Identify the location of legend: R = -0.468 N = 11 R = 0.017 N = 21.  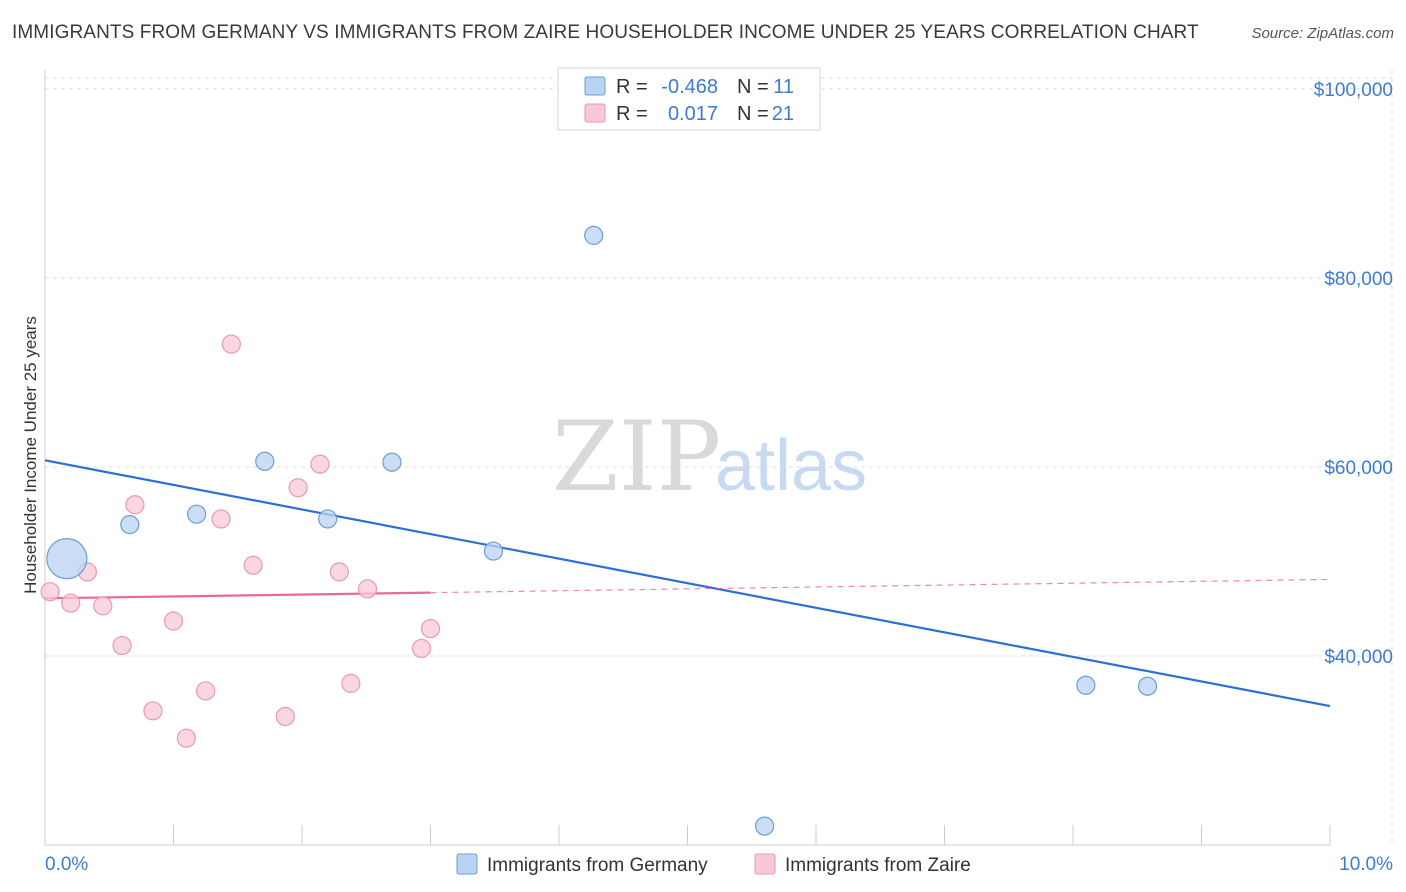
(689, 99).